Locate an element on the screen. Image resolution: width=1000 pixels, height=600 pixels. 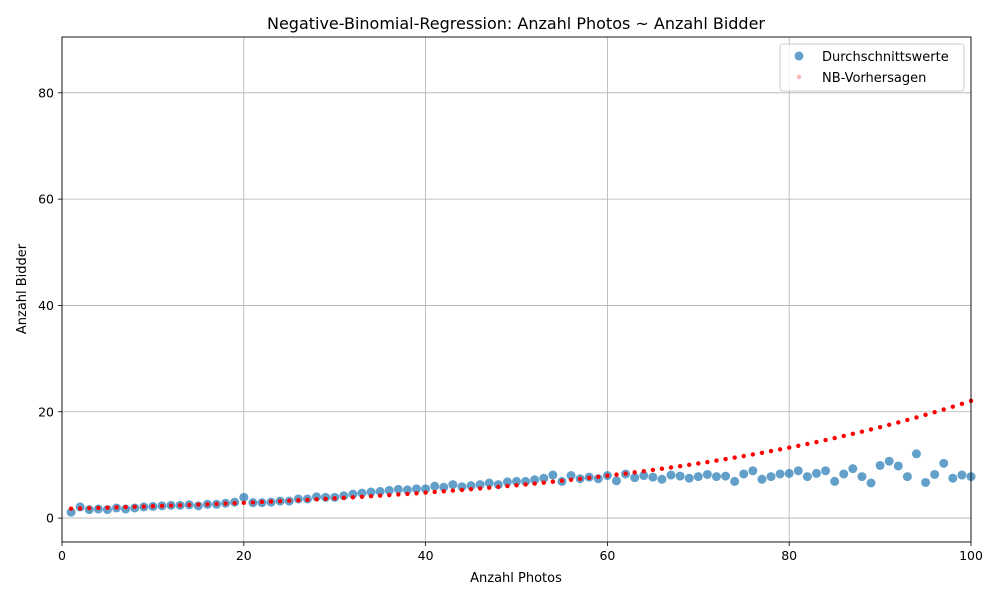
y-axis-ticks: 0 20 40 60 80 is located at coordinates (50, 305).